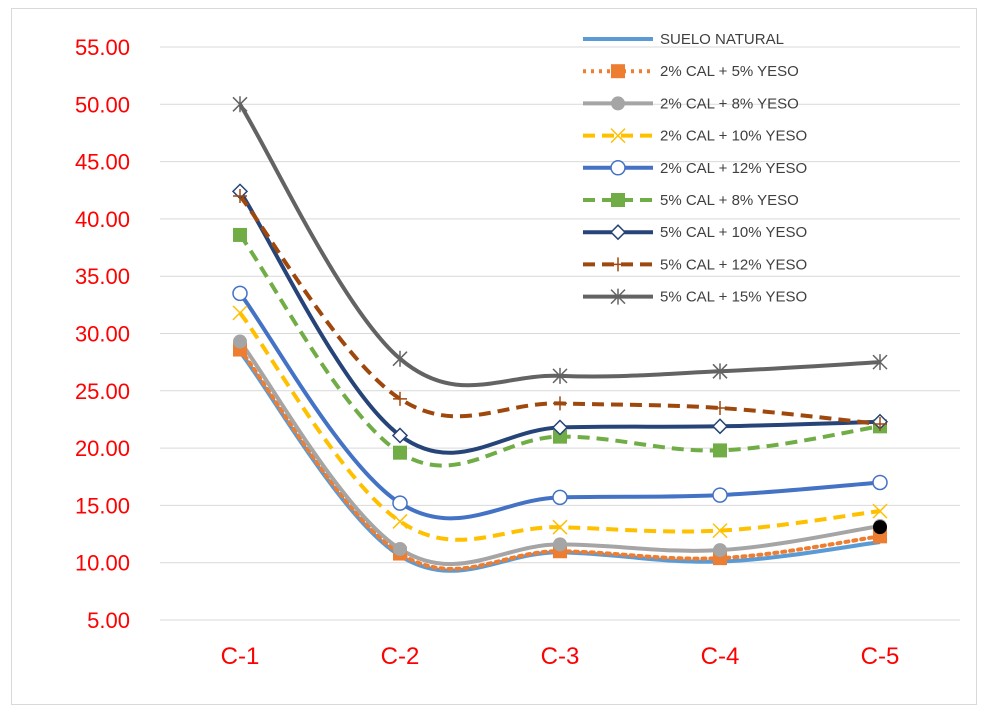 This screenshot has width=990, height=711. I want to click on y-tick-label: 10.00, so click(102, 563).